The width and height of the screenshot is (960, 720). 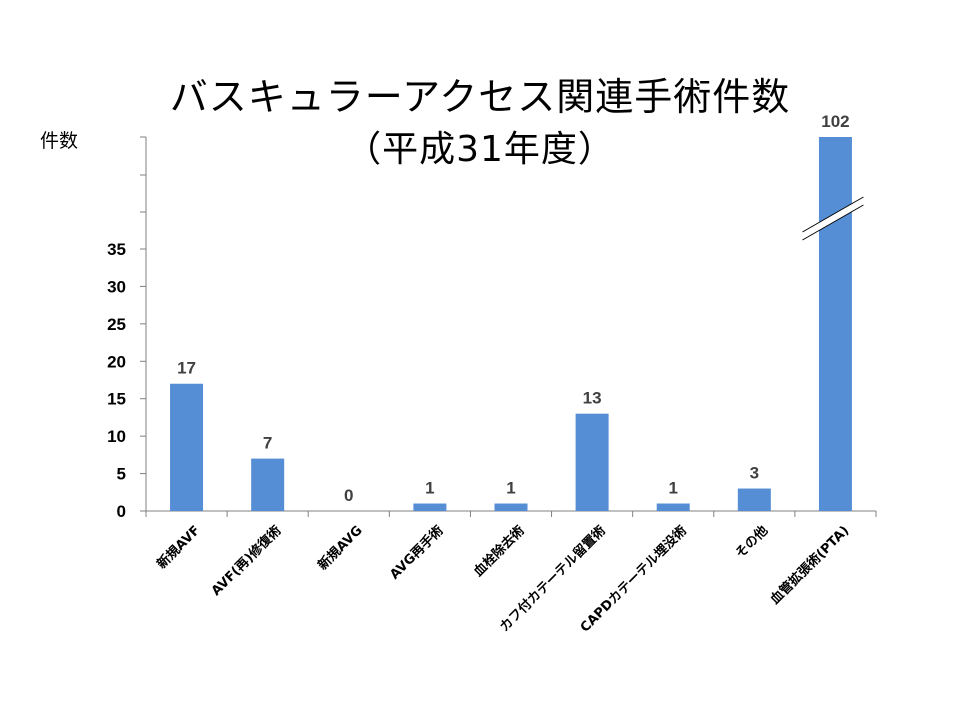 I want to click on data-label: 0, so click(x=348, y=495).